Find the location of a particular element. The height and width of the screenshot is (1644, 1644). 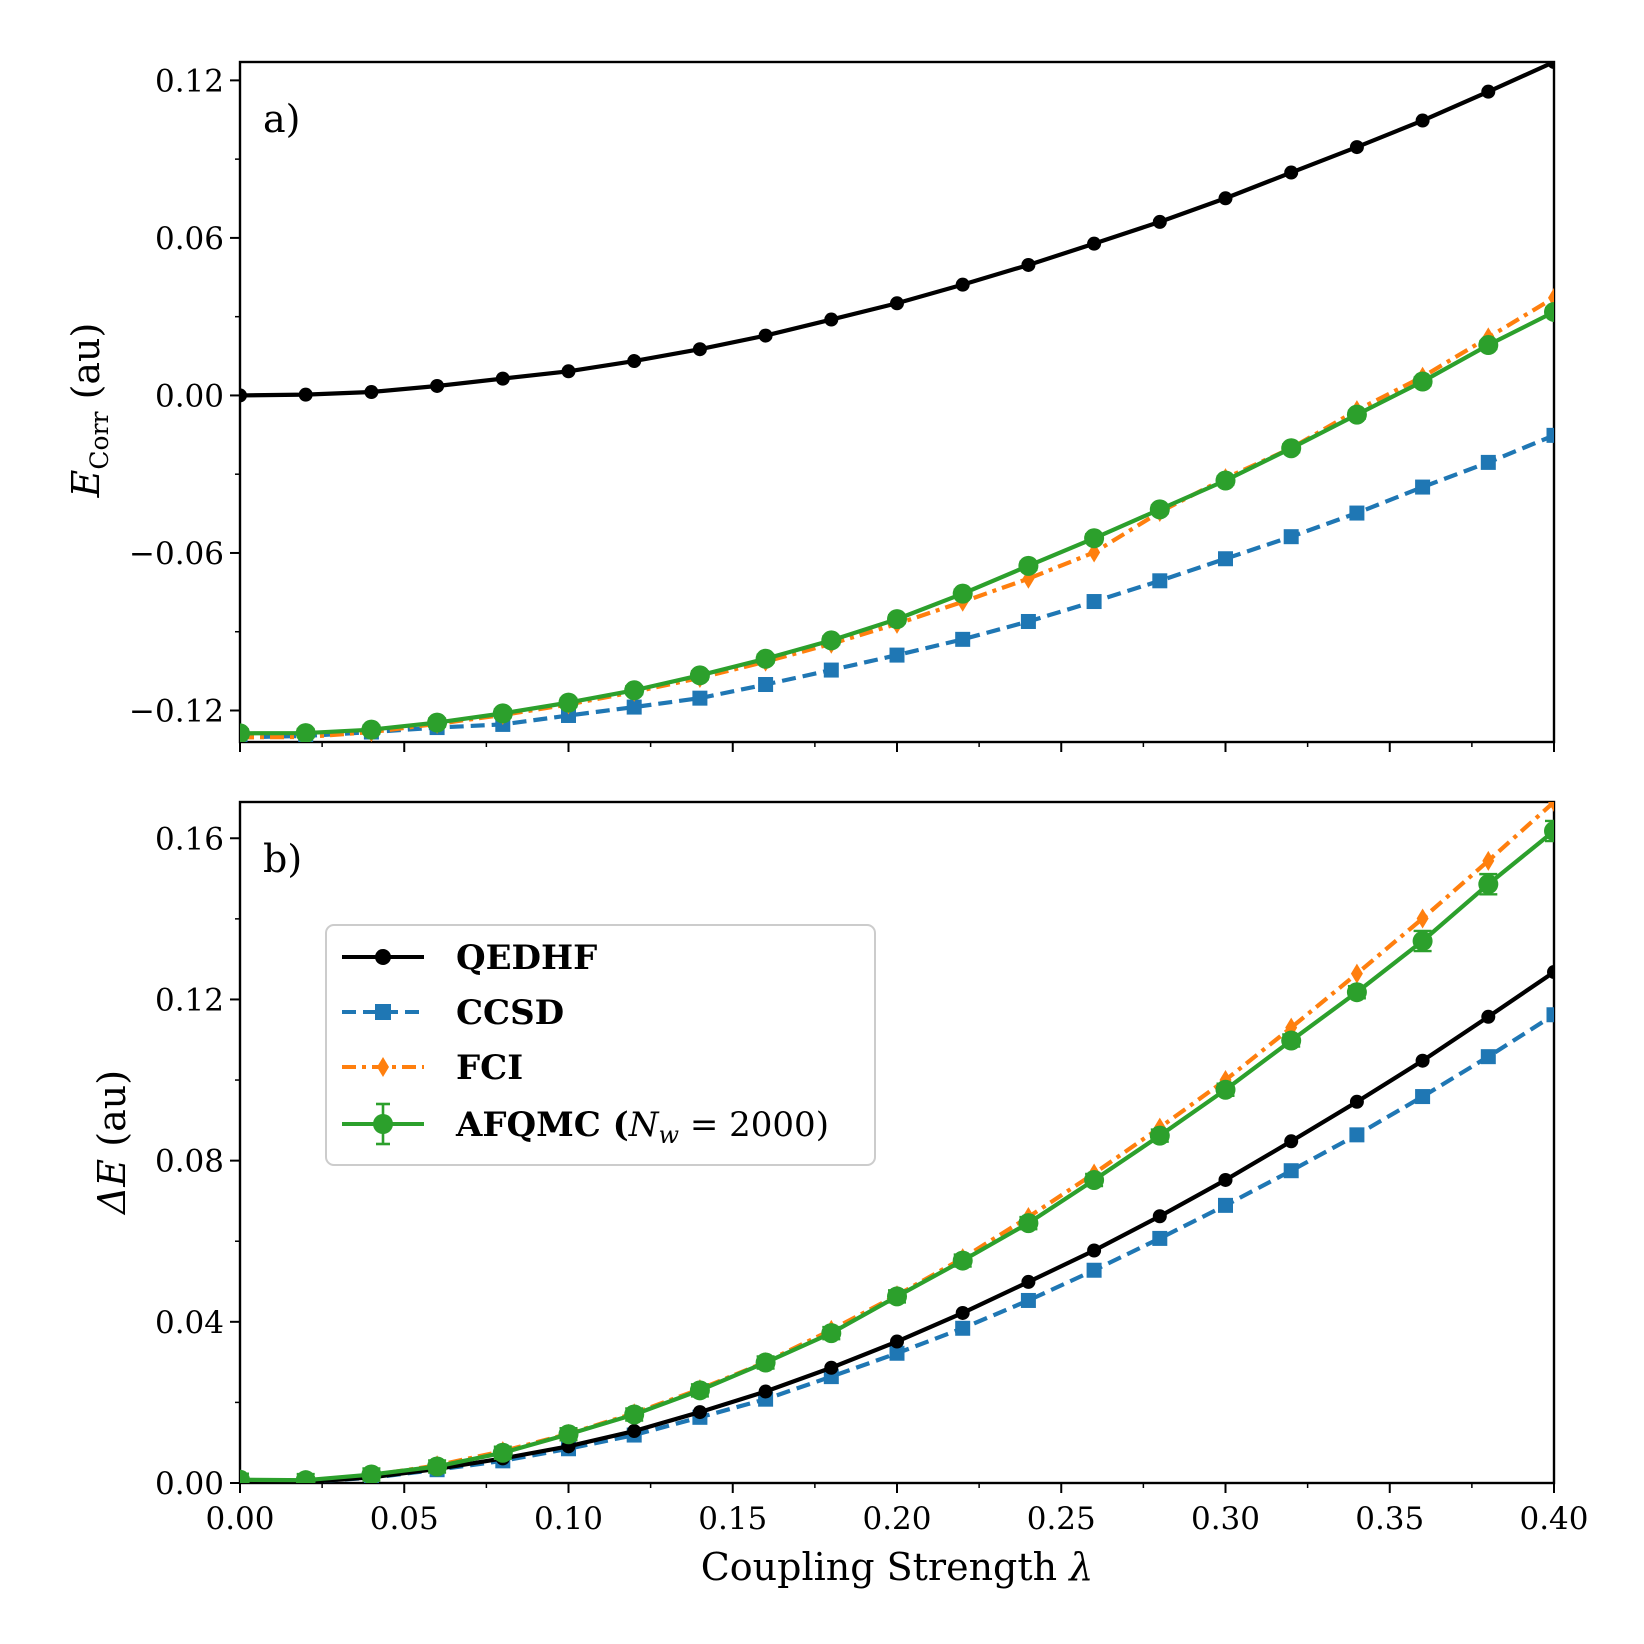

panel-a-ccsd-line is located at coordinates (897, 586).